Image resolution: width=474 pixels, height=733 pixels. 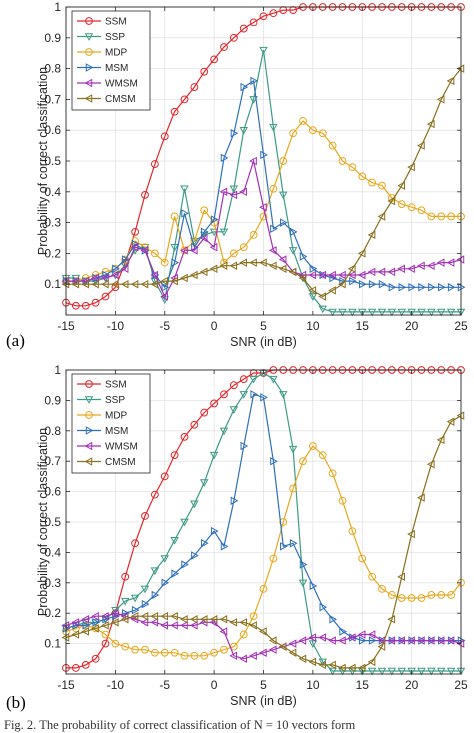 What do you see at coordinates (121, 84) in the screenshot?
I see `legend-label: WMSM` at bounding box center [121, 84].